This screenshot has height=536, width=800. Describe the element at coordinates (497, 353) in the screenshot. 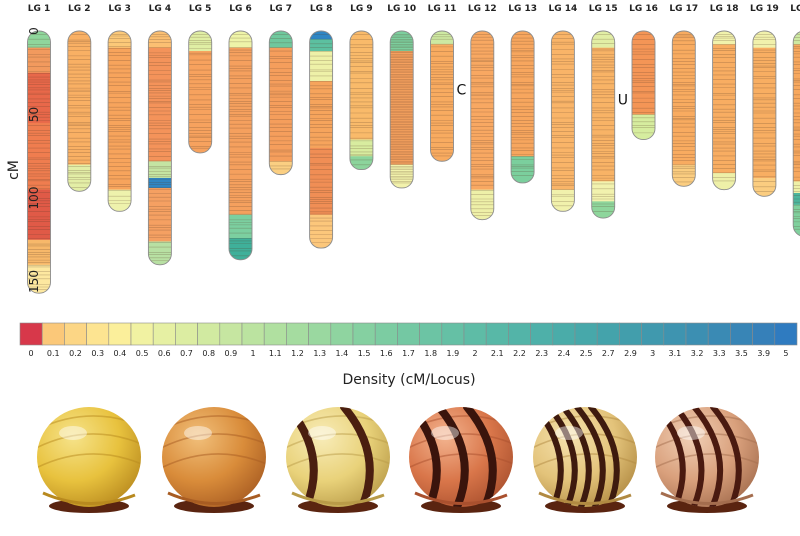

I see `legend-tick-label: 2.1` at that location.